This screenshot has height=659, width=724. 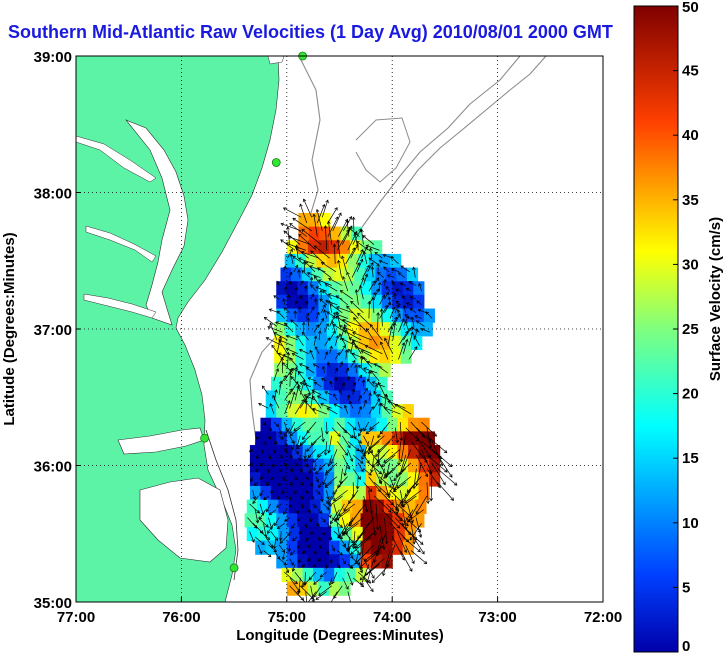 I want to click on bathymetry-contour, so click(x=474, y=124).